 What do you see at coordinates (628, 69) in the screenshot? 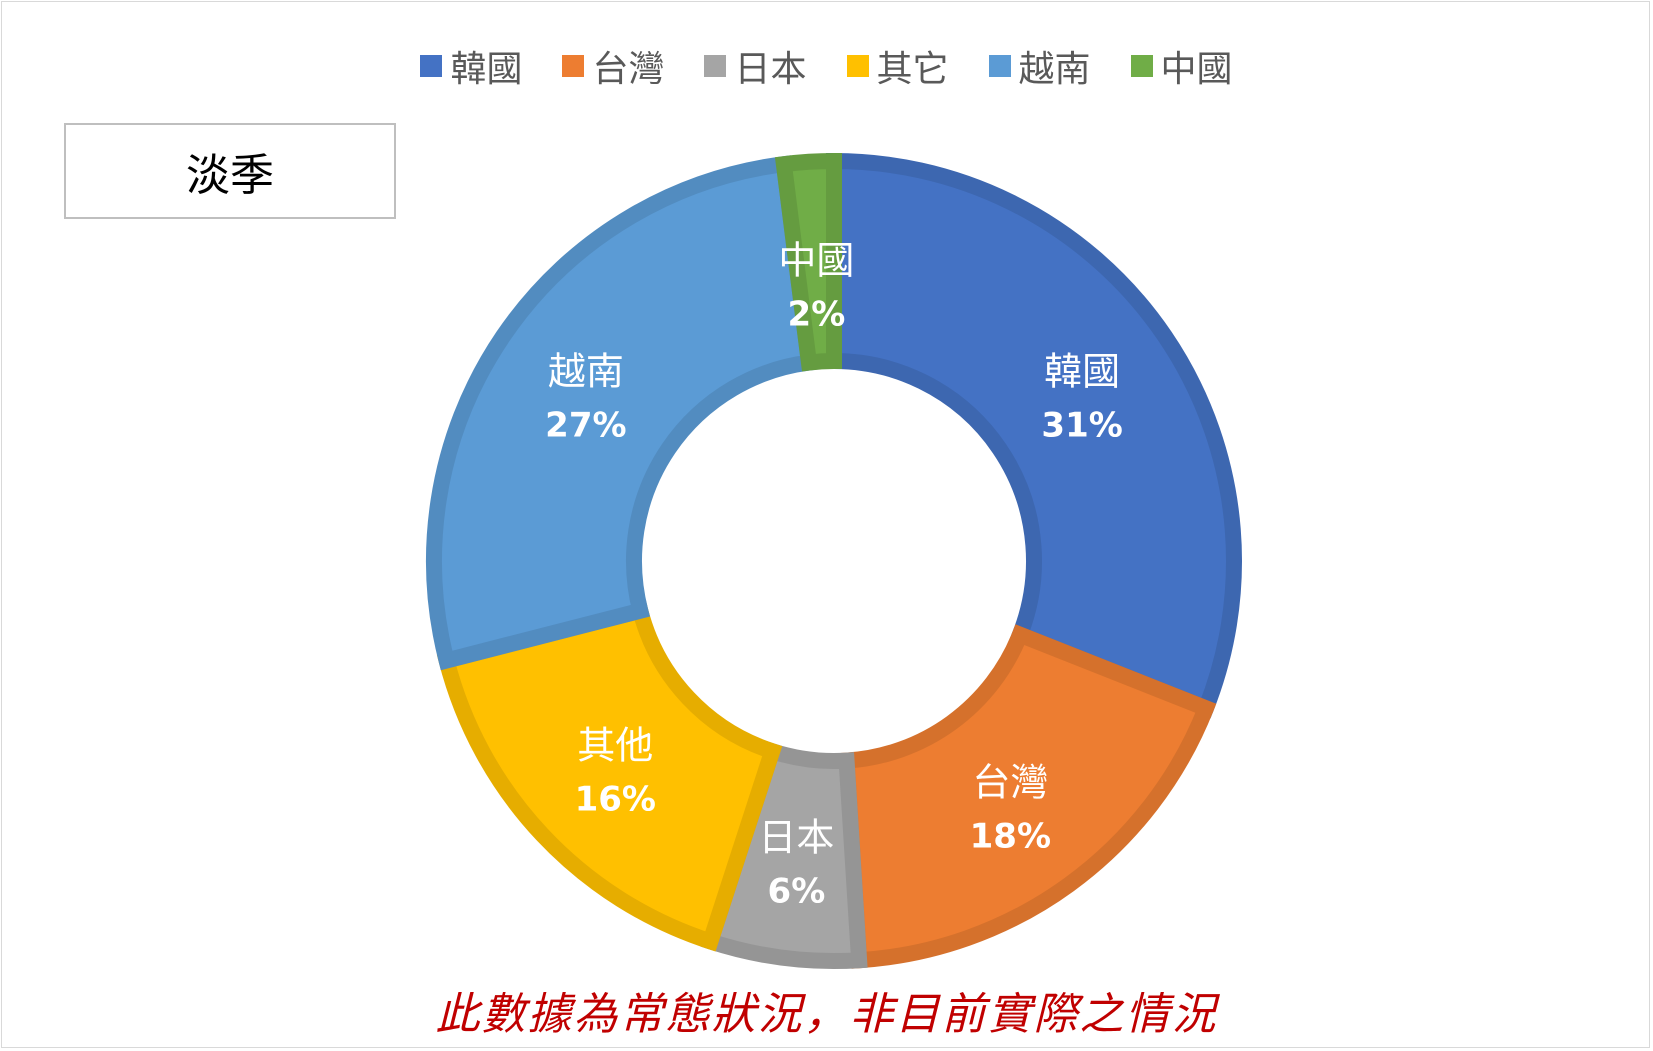
I see `legend-label: 台灣` at bounding box center [628, 69].